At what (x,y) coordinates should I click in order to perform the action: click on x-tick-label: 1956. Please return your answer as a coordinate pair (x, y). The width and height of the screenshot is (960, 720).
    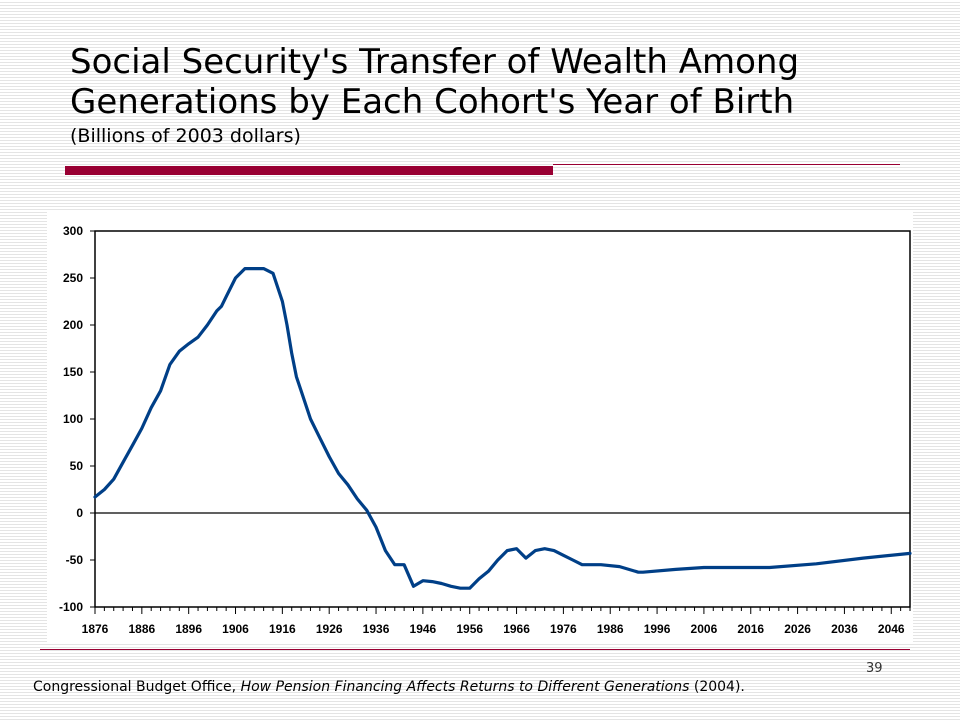
    Looking at the image, I should click on (469, 629).